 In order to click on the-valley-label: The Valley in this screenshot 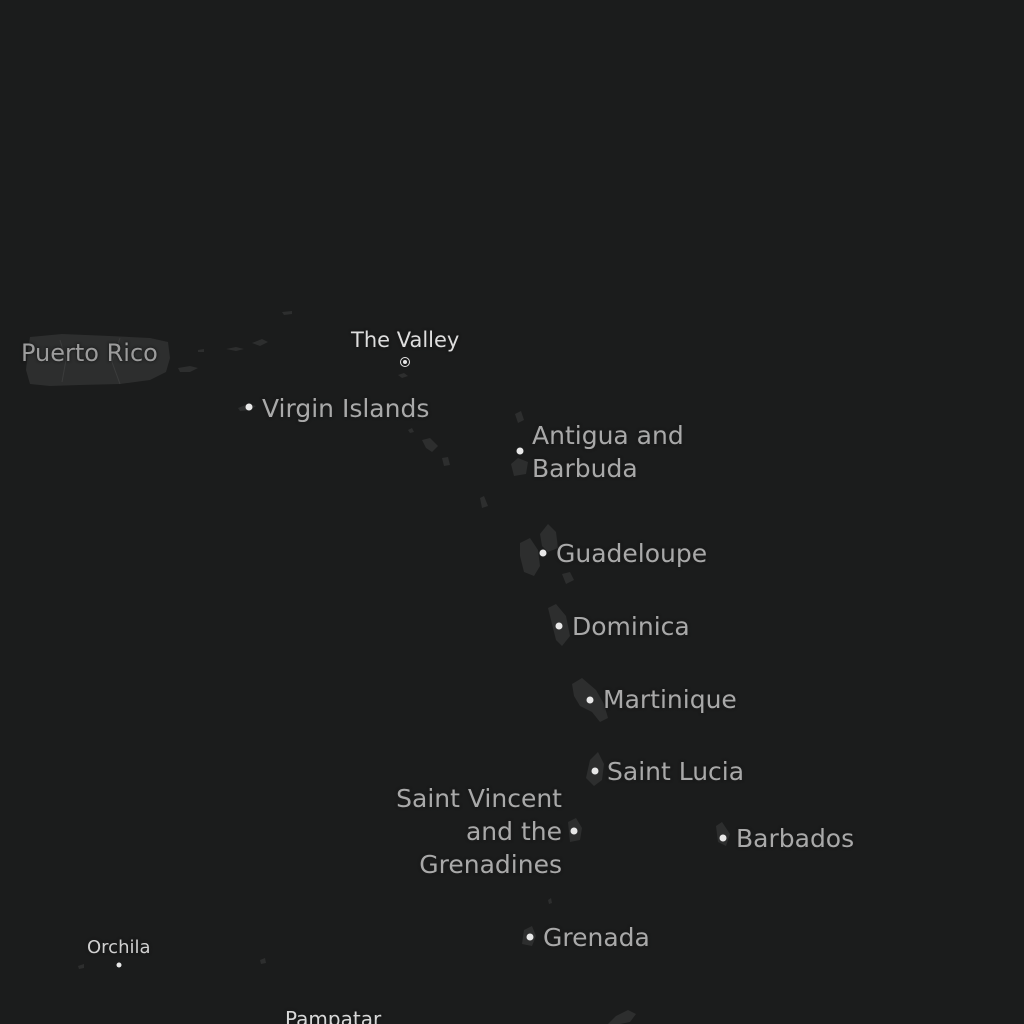, I will do `click(405, 340)`.